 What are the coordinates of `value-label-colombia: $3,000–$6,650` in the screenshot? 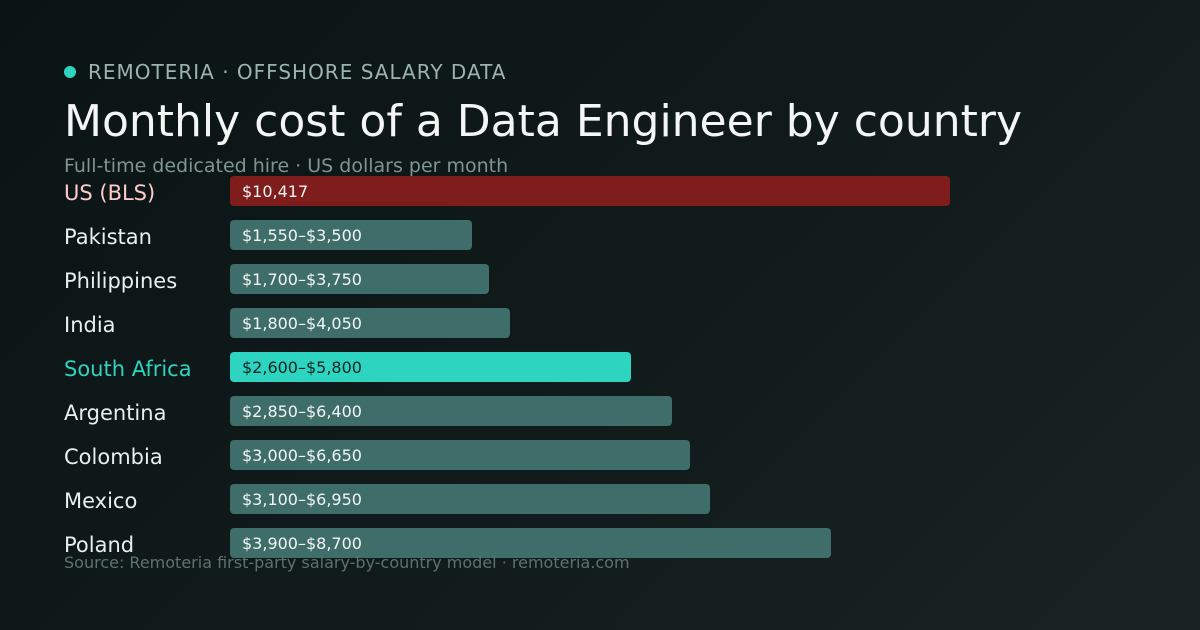 It's located at (302, 455).